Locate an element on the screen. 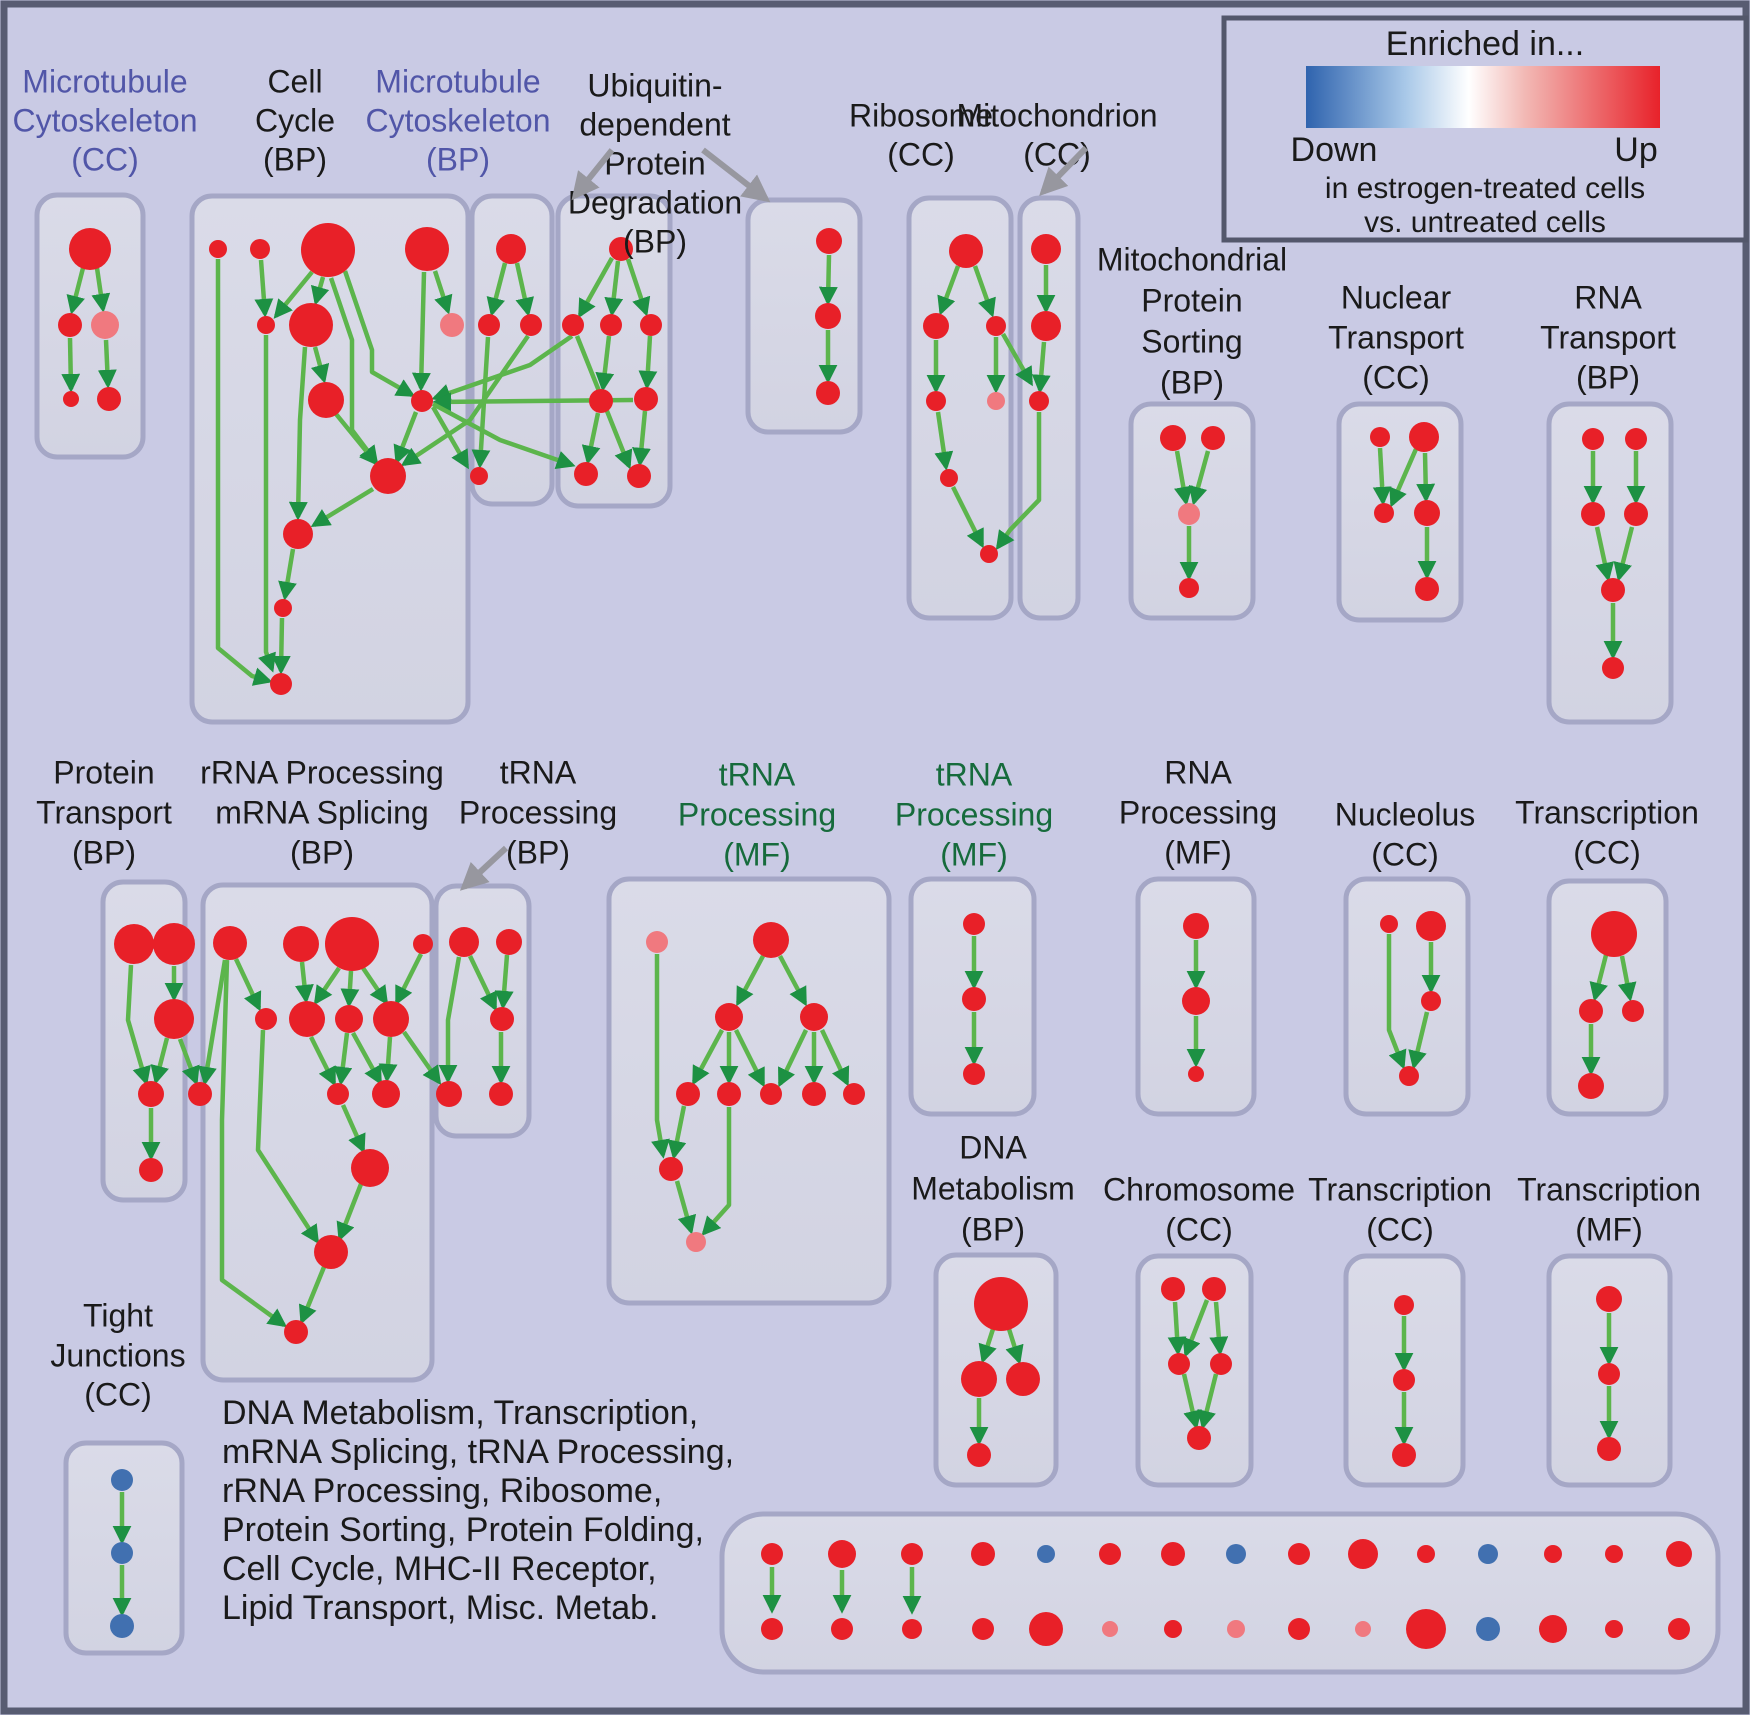 Image resolution: width=1750 pixels, height=1715 pixels. ubiquitin-degradation-label-label: dependent is located at coordinates (654, 124).